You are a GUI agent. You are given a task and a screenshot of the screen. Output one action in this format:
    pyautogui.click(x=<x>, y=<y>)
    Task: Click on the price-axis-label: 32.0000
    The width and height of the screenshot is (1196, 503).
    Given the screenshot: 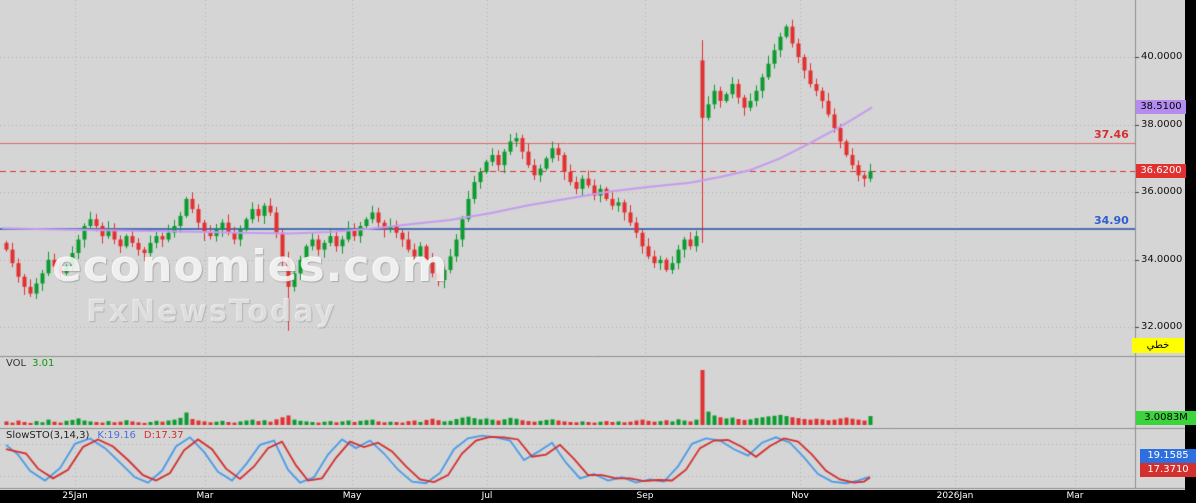 What is the action you would take?
    pyautogui.click(x=1162, y=327)
    